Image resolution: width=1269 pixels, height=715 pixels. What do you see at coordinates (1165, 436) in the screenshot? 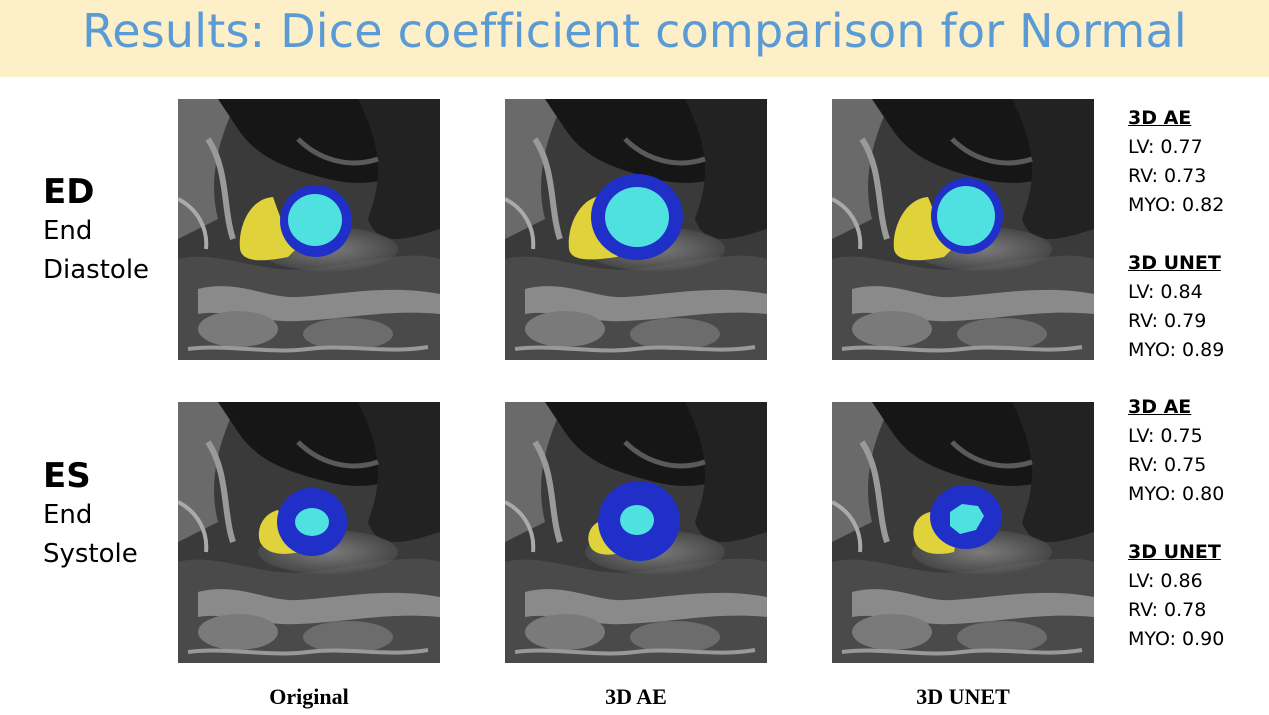
I see `metric-lv: LV: 0.75` at bounding box center [1165, 436].